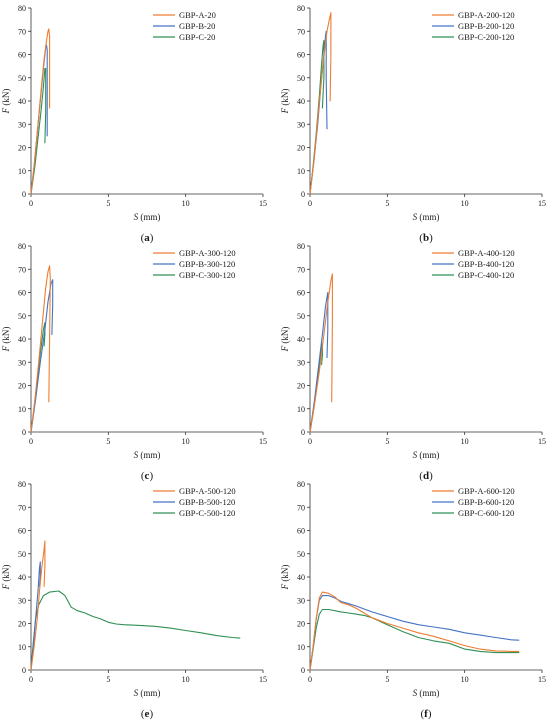 This screenshot has width=550, height=723. Describe the element at coordinates (207, 253) in the screenshot. I see `legend-label: GBP-A-300-120` at that location.